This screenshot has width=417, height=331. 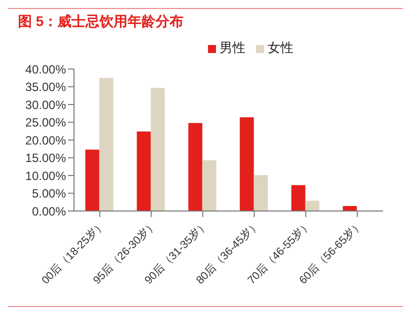 What do you see at coordinates (45, 123) in the screenshot?
I see `y-tick-label: 25.00%` at bounding box center [45, 123].